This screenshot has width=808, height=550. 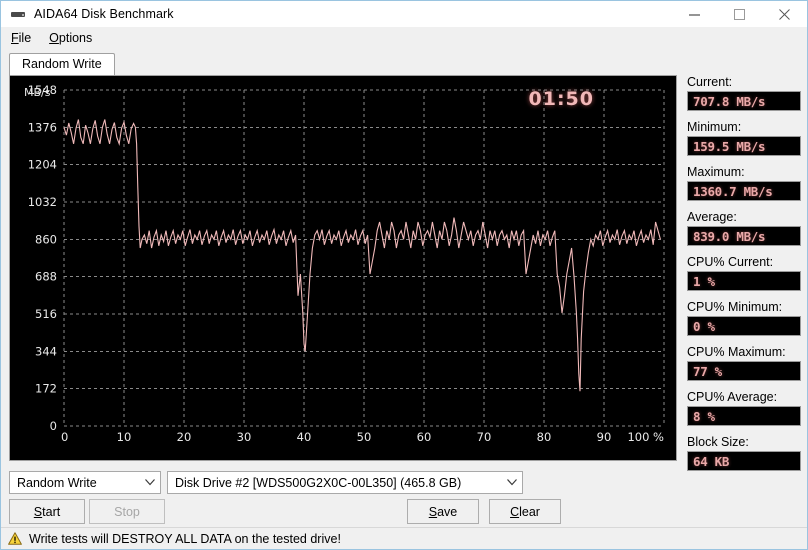 I want to click on y-tick-label: 344, so click(x=46, y=351).